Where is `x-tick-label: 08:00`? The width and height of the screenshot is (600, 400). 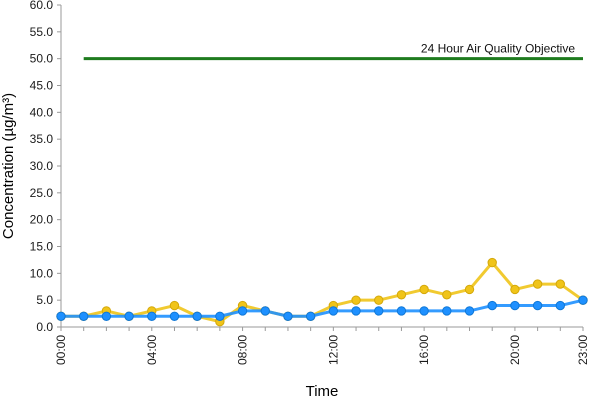
x-tick-label: 08:00 is located at coordinates (243, 350).